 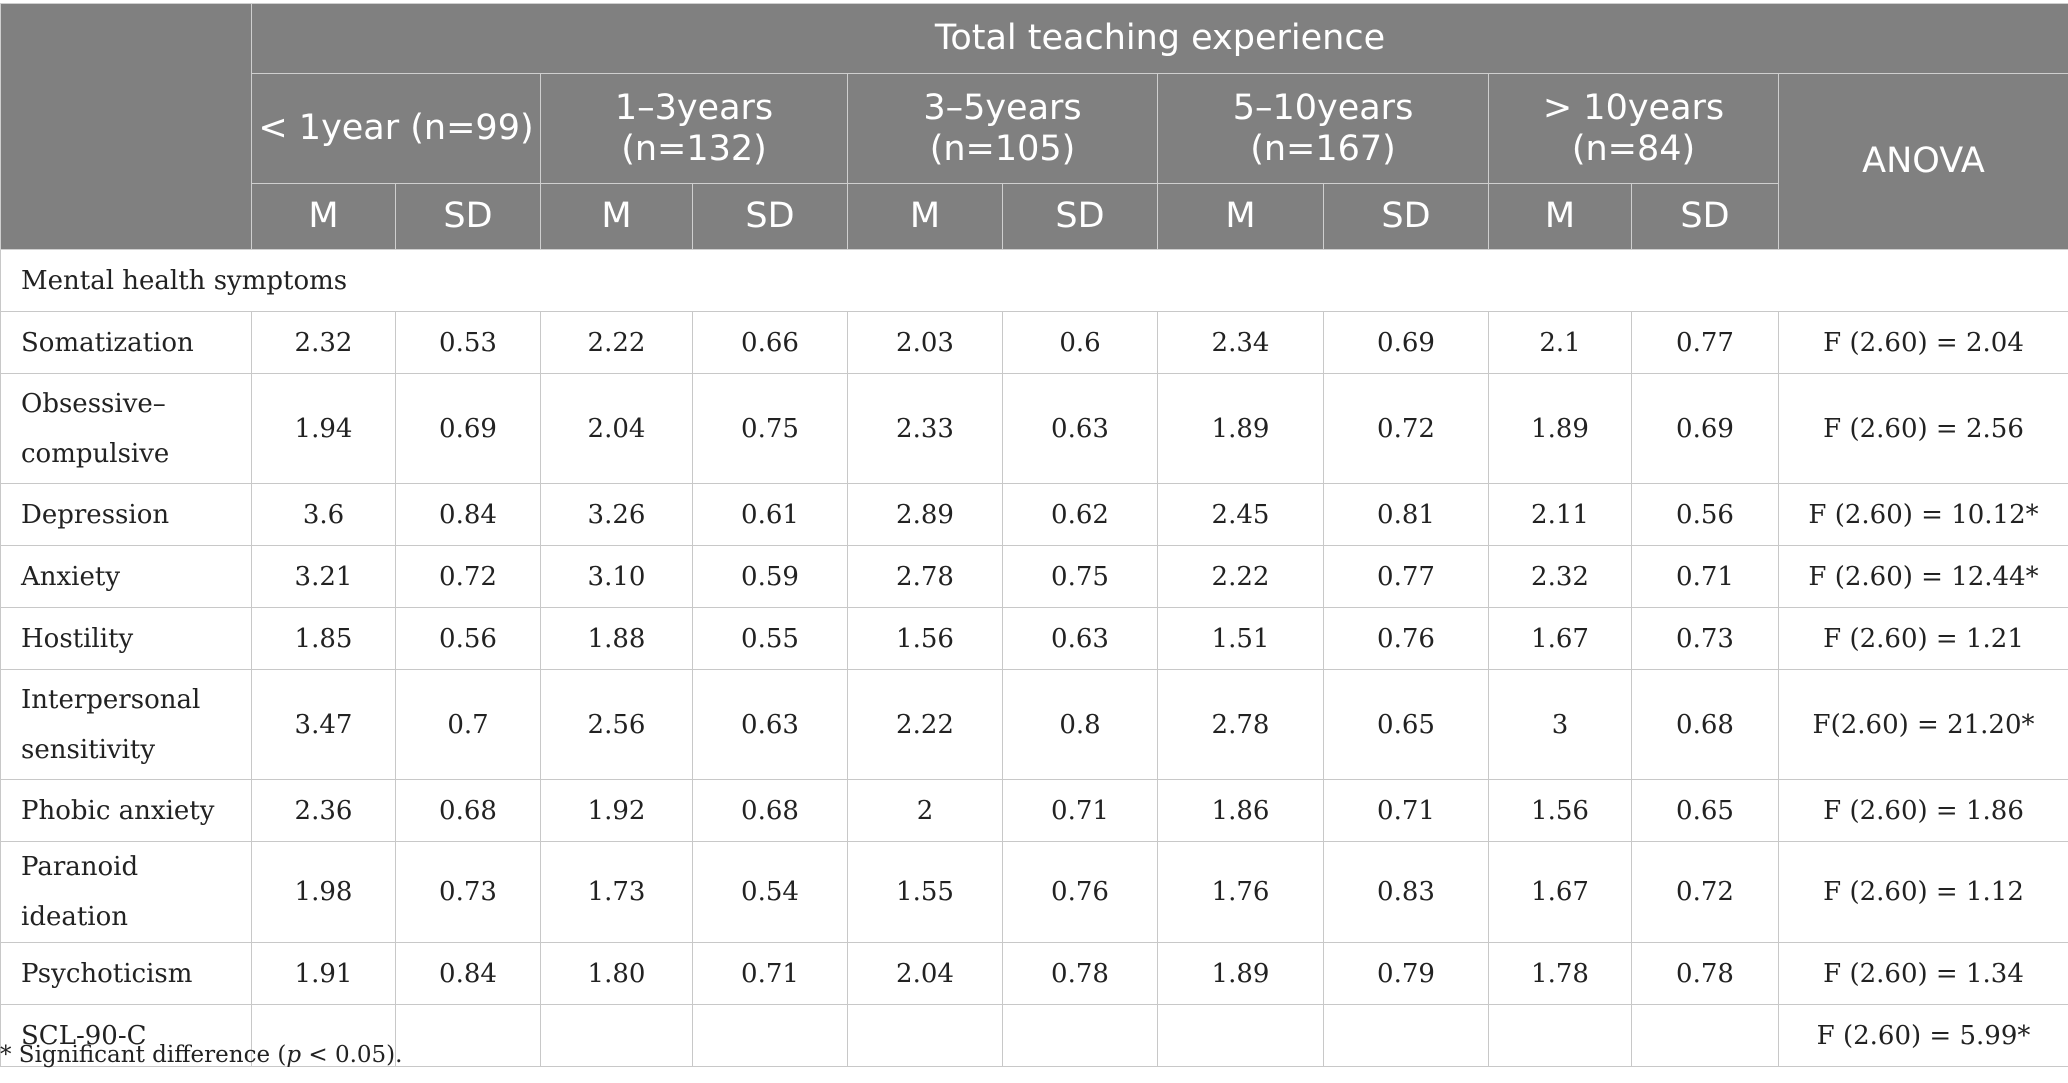 What do you see at coordinates (1922, 576) in the screenshot?
I see `cell-anova: F (2.60) = 12.44*` at bounding box center [1922, 576].